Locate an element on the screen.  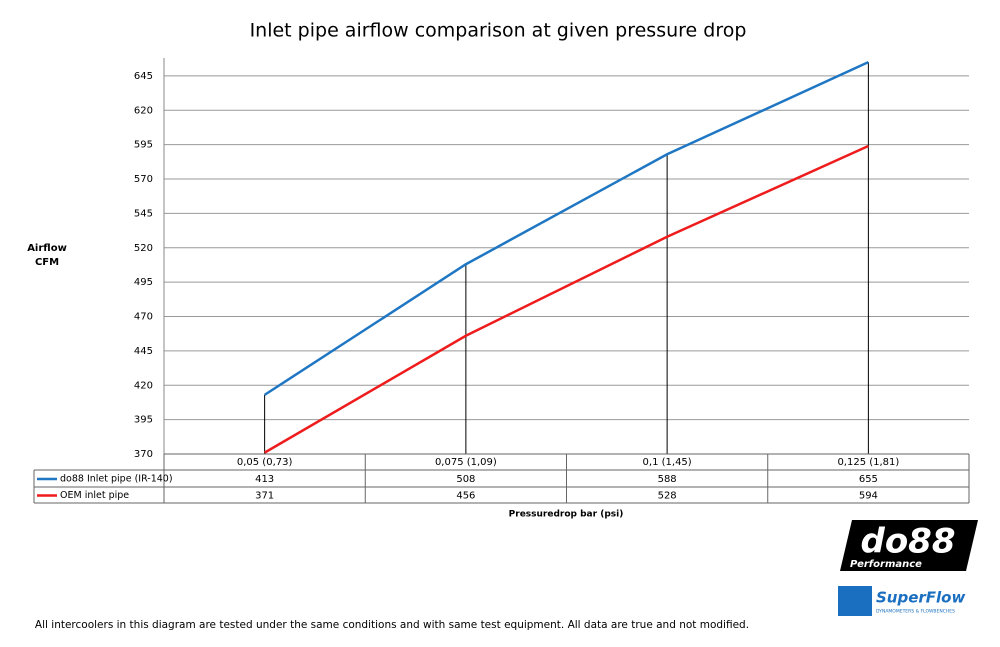
logo-text: SuperFlow is located at coordinates (920, 598).